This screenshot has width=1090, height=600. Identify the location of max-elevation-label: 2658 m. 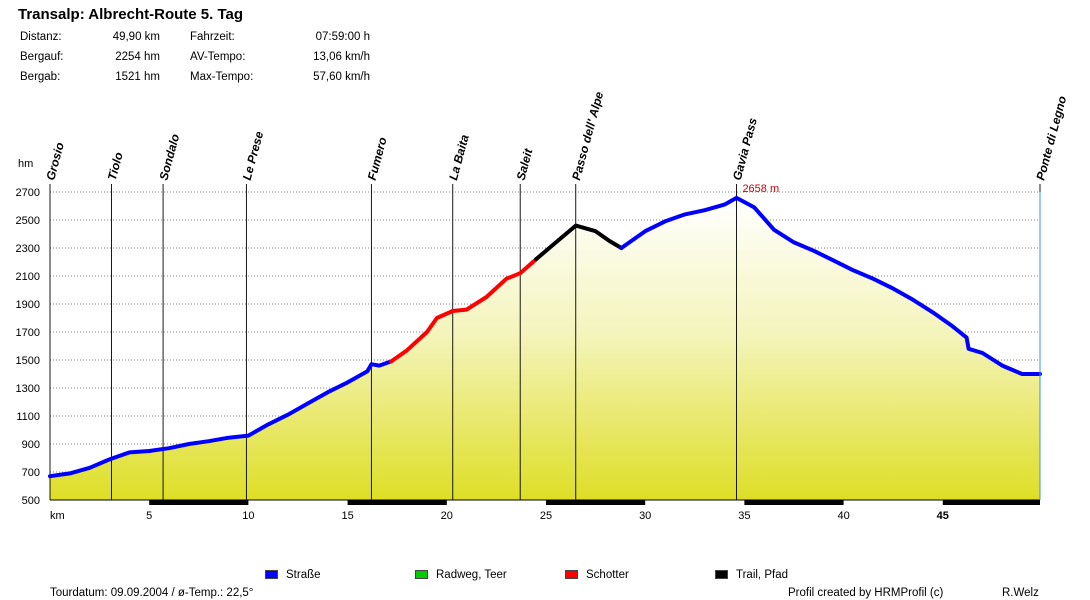
(760, 189).